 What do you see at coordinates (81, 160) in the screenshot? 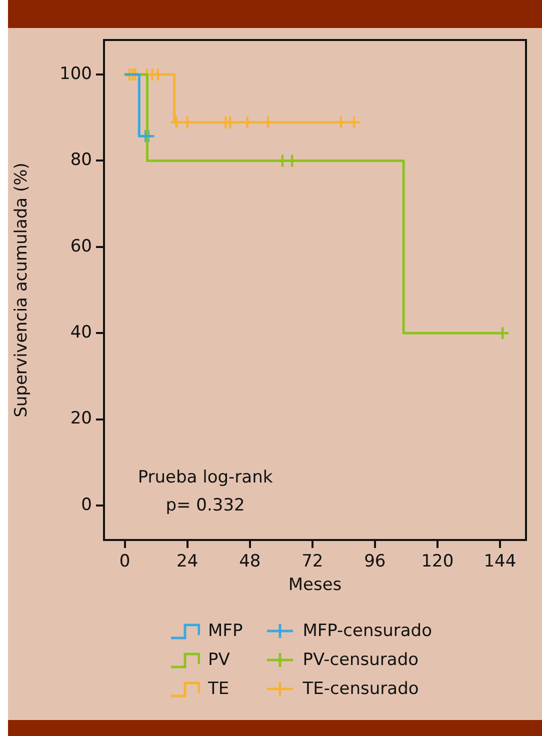
I see `y-tick-label: 80` at bounding box center [81, 160].